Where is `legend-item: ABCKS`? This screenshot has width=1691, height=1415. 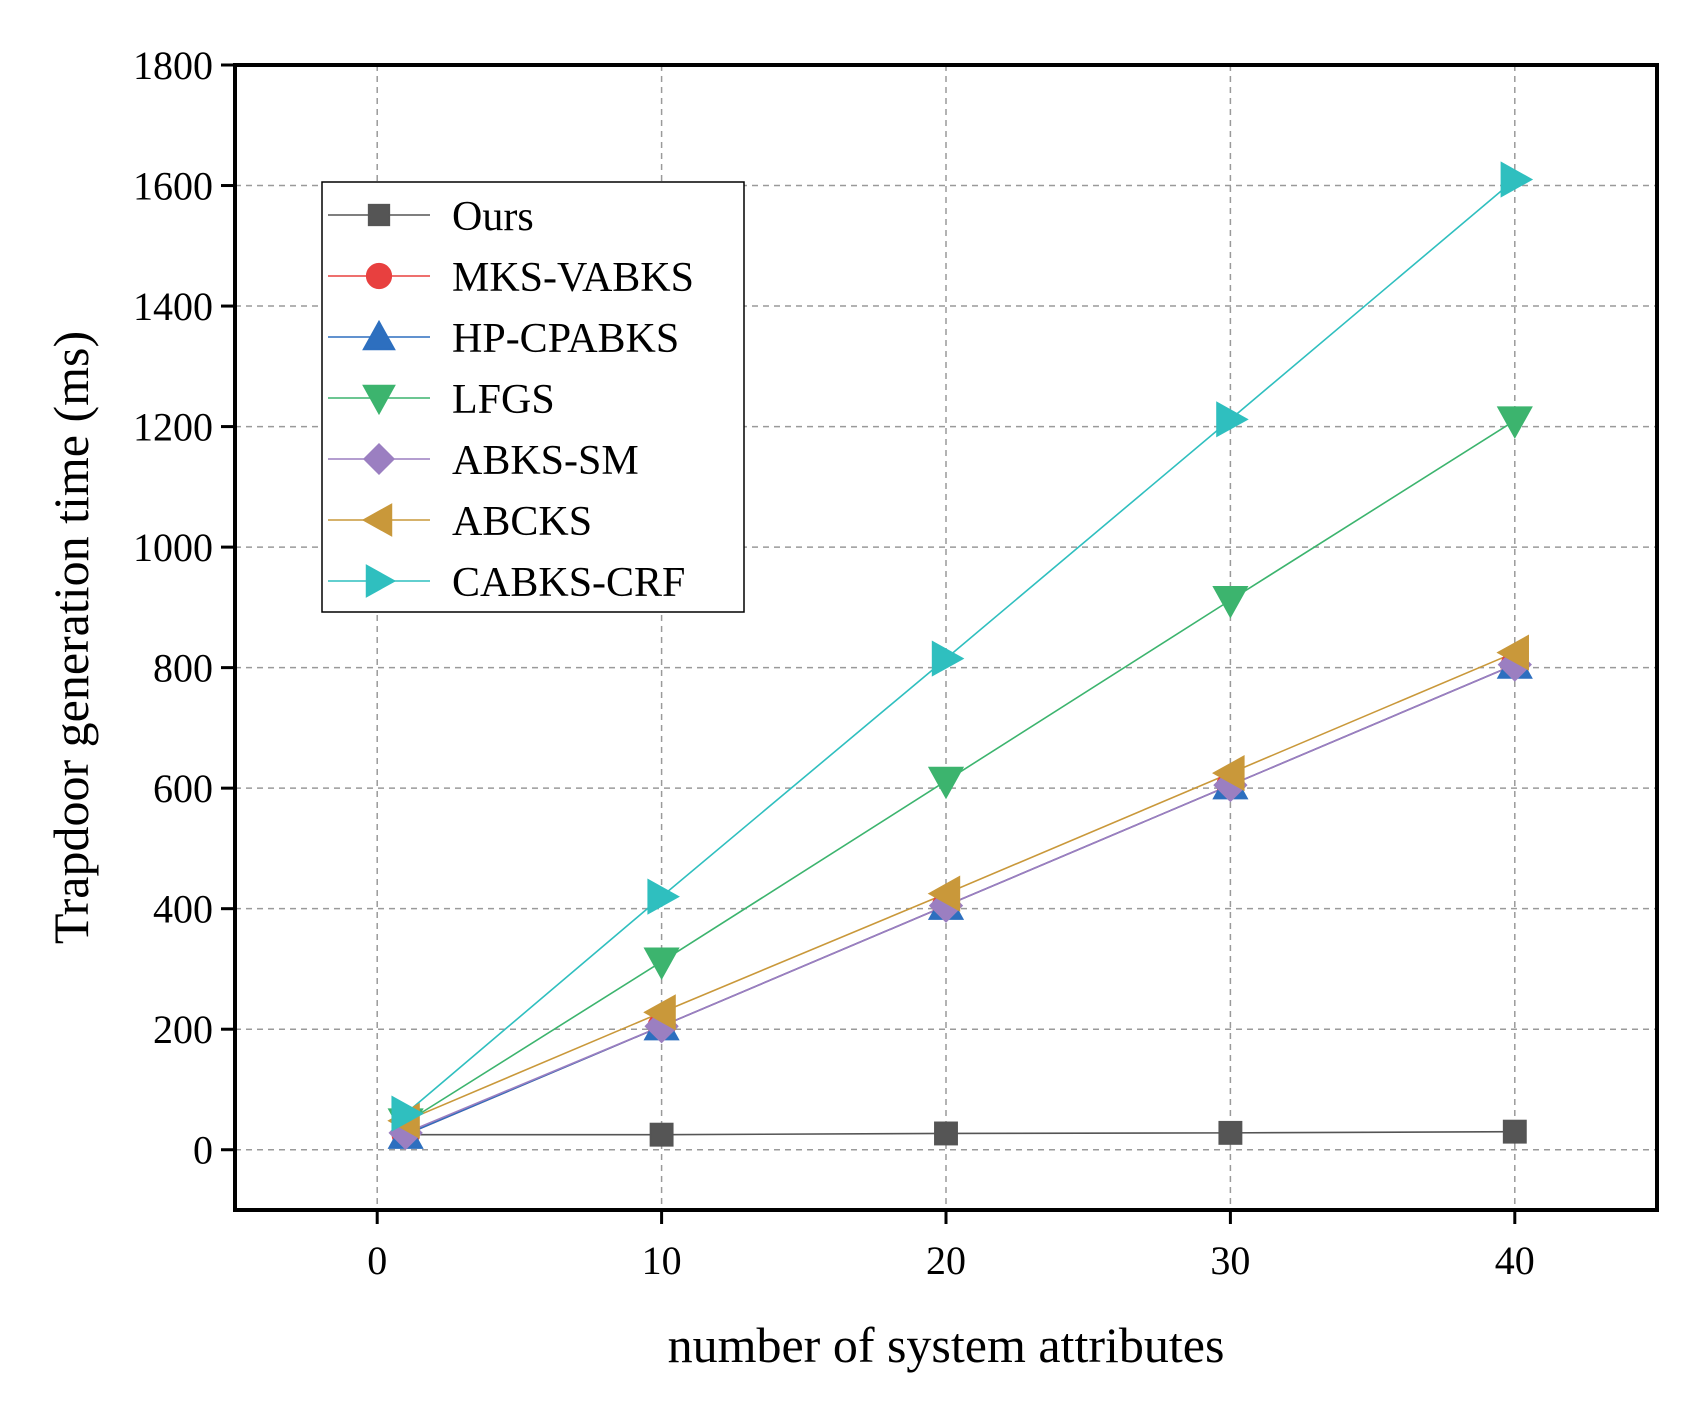 legend-item: ABCKS is located at coordinates (460, 522).